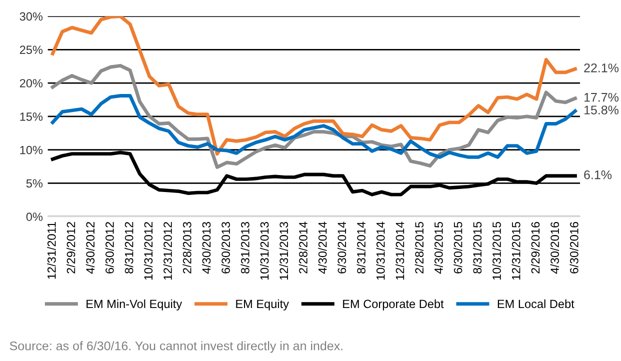  Describe the element at coordinates (167, 251) in the screenshot. I see `x-tick-label: 12/31/2012` at that location.